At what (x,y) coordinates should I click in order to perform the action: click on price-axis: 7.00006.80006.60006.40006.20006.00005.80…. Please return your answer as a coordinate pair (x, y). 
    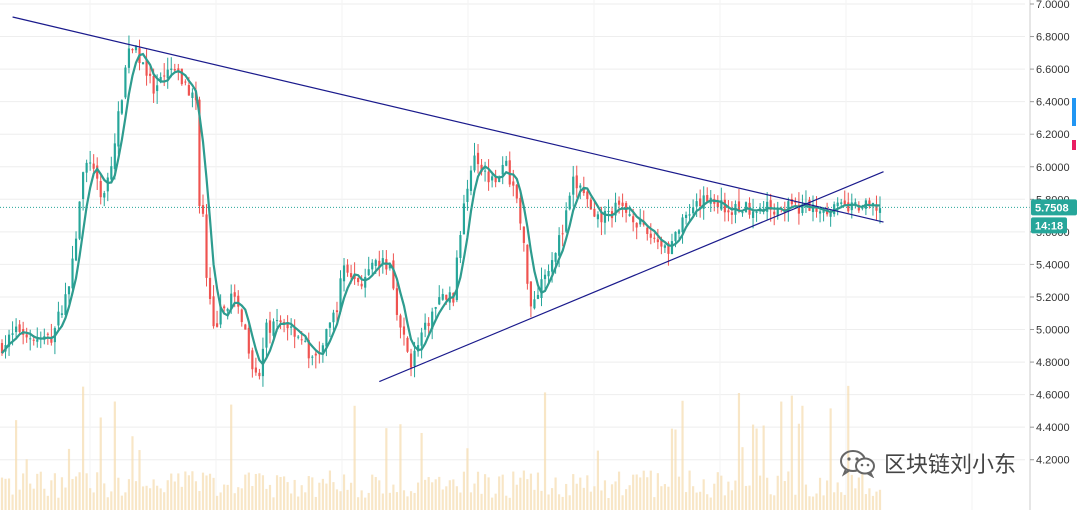
    Looking at the image, I should click on (1052, 255).